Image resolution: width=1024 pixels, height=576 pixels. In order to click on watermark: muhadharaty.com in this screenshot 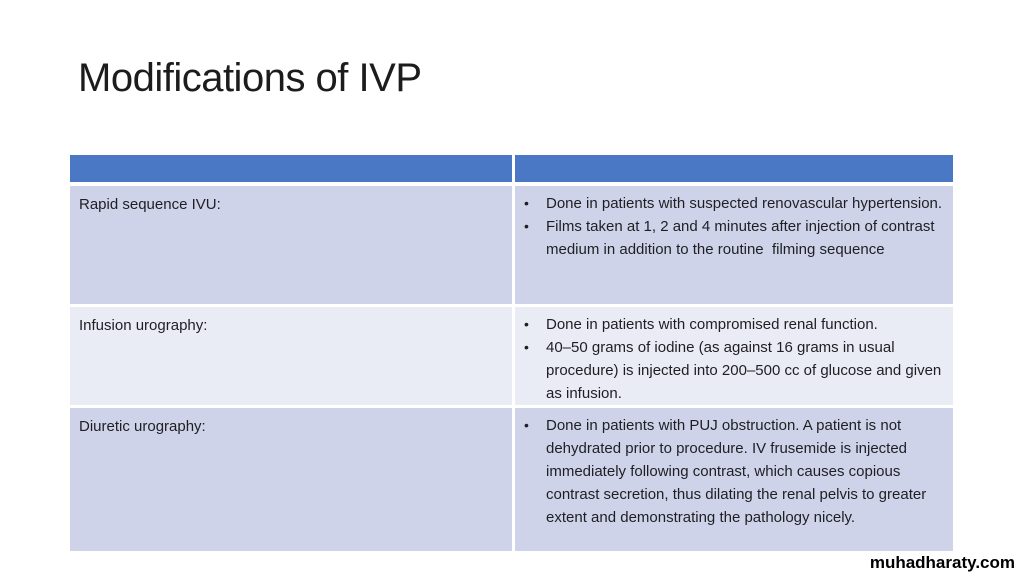, I will do `click(942, 562)`.